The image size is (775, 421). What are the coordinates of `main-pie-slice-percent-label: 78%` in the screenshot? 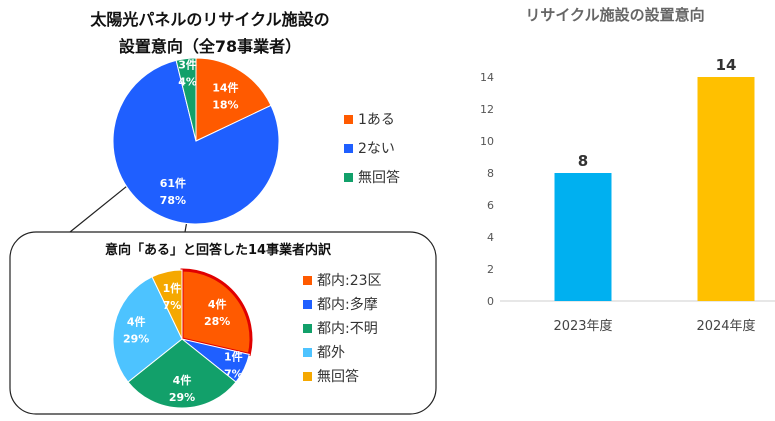 It's located at (173, 200).